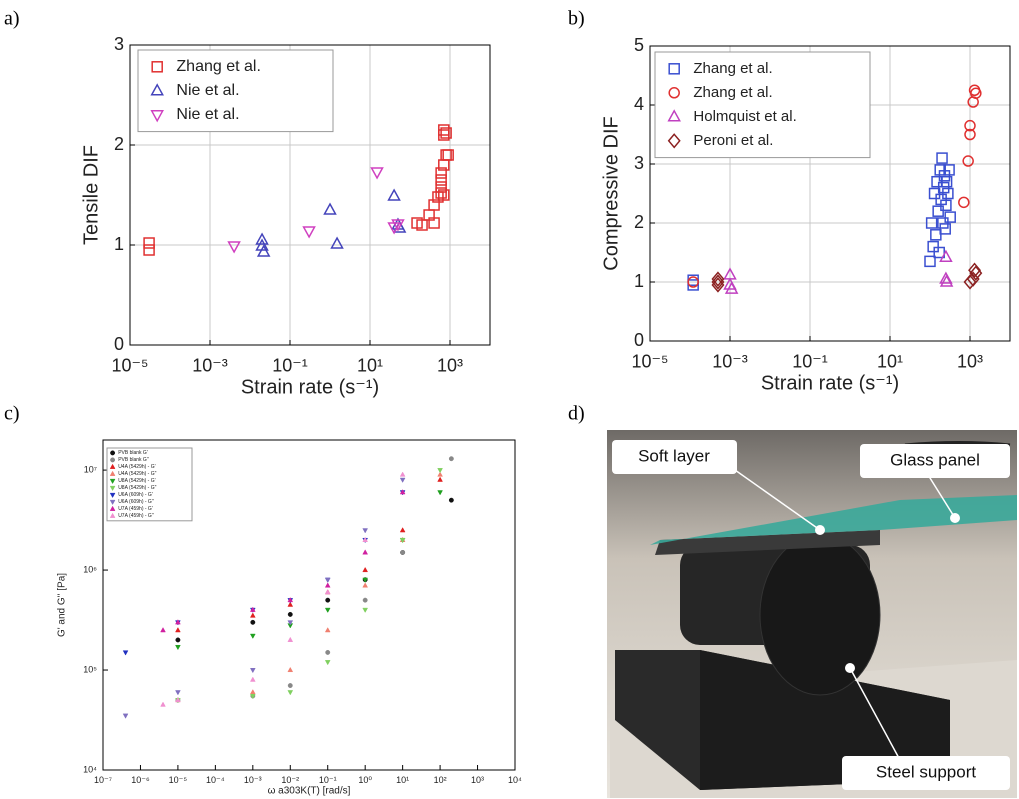  Describe the element at coordinates (926, 771) in the screenshot. I see `photo-label: Steel support` at that location.